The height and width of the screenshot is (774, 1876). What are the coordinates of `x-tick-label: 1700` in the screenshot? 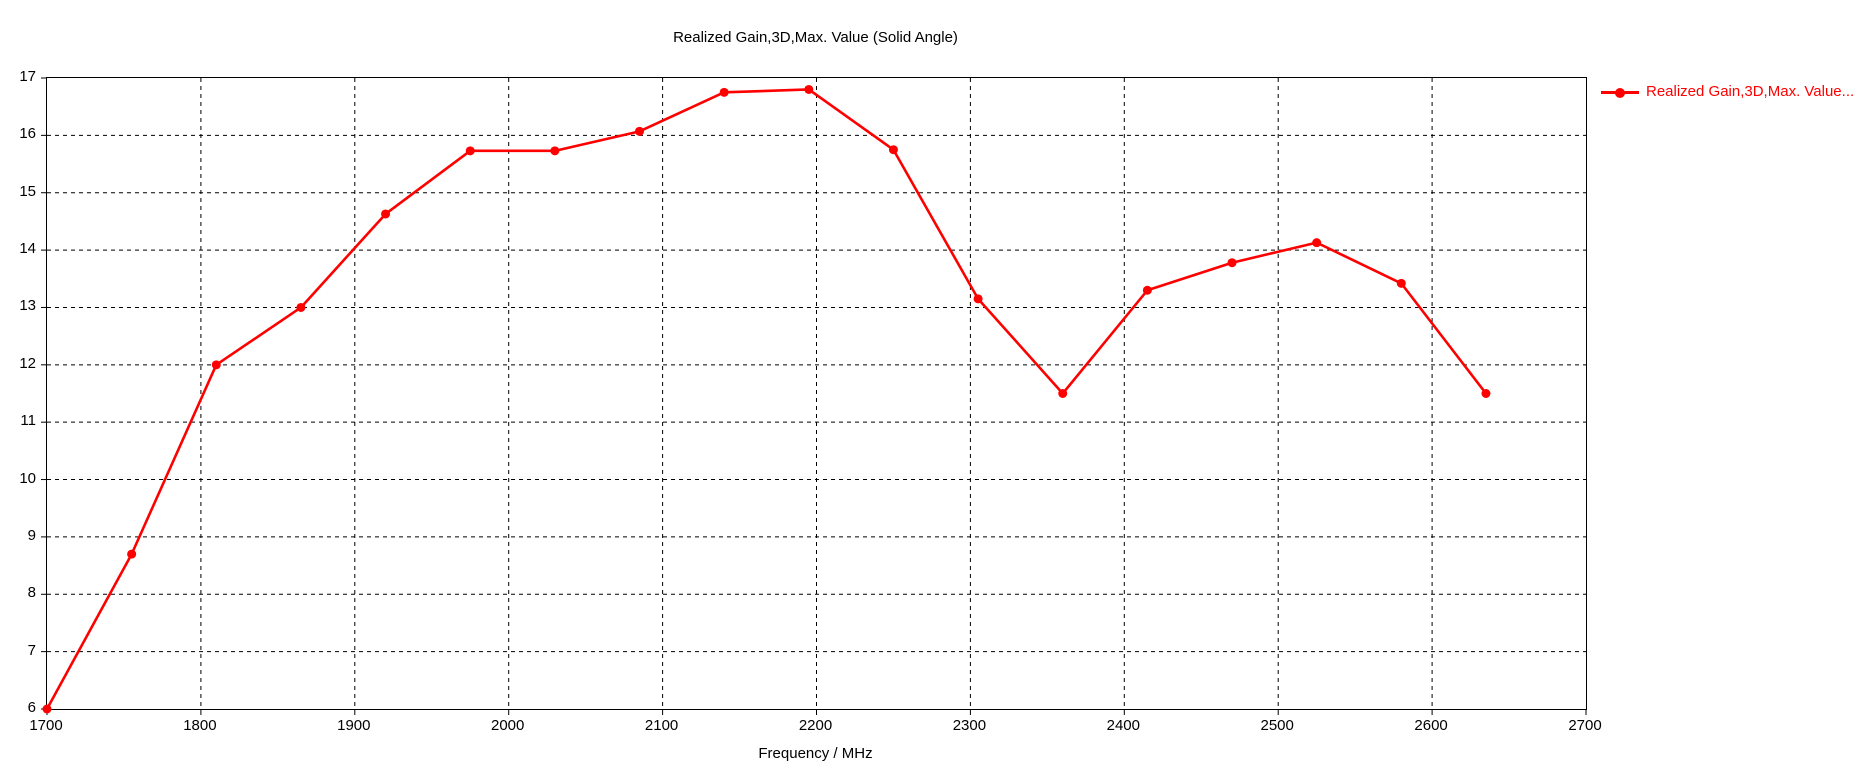 It's located at (46, 725).